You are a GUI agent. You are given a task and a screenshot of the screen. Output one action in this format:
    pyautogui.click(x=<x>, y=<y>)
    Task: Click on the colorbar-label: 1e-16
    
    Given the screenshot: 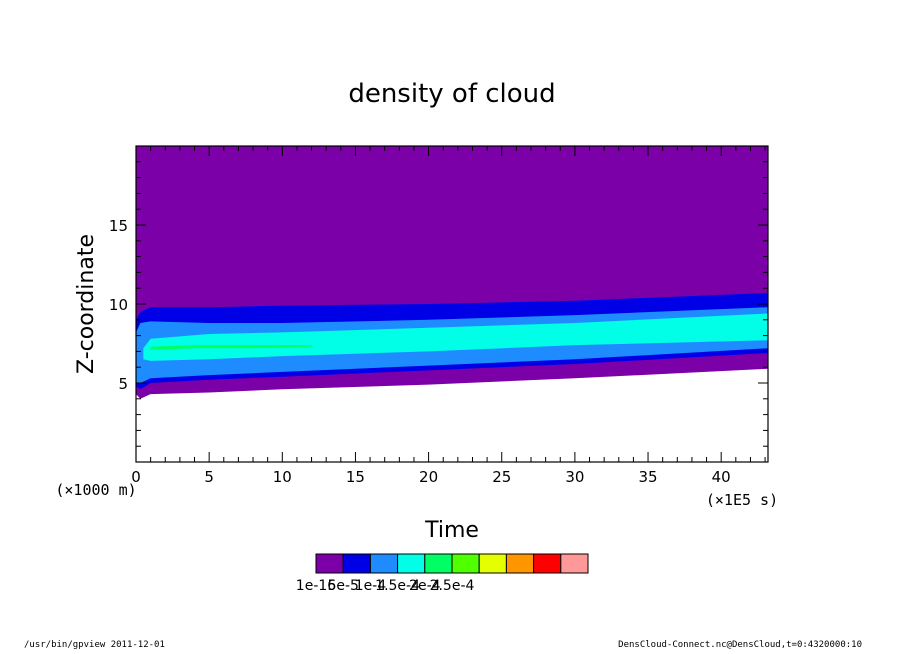 What is the action you would take?
    pyautogui.click(x=316, y=586)
    